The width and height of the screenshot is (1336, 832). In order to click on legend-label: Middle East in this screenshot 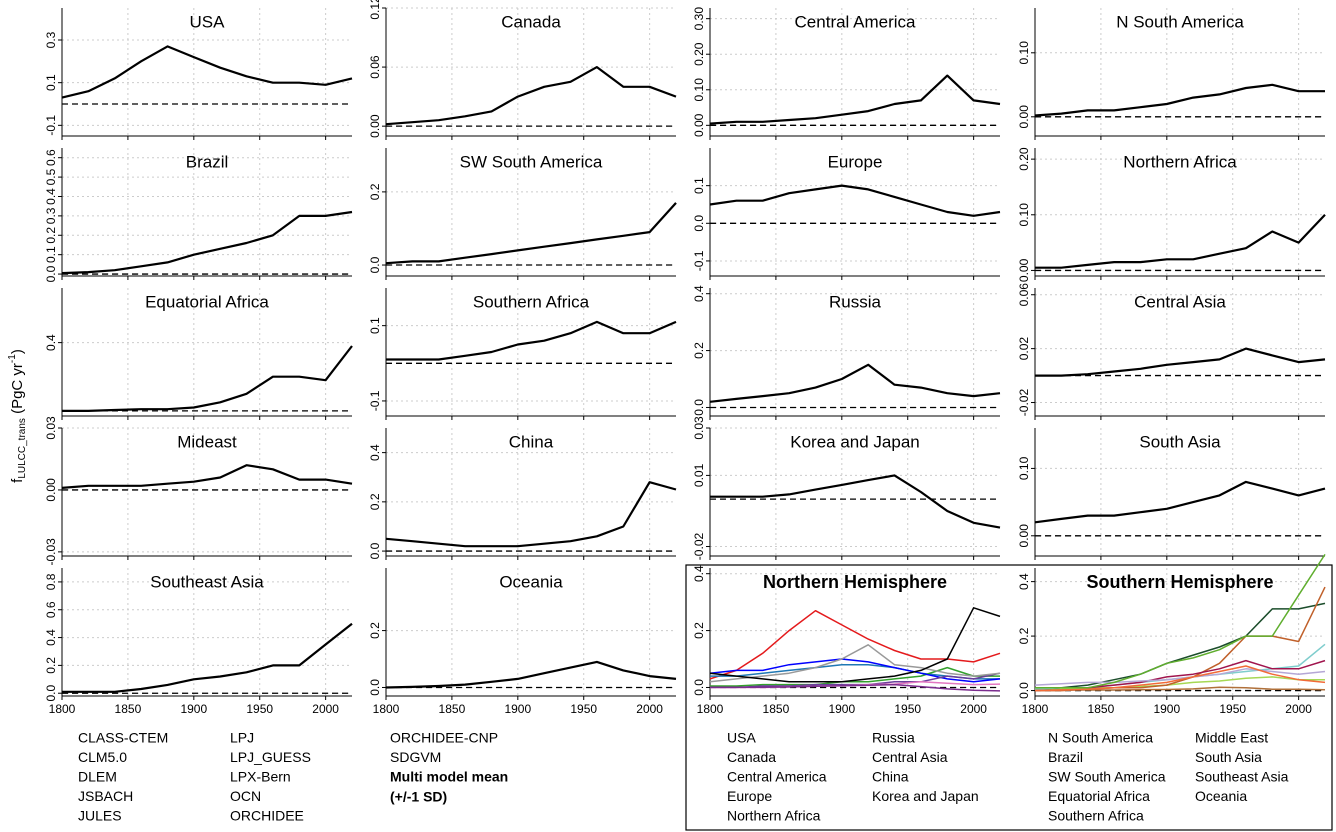, I will do `click(1231, 738)`.